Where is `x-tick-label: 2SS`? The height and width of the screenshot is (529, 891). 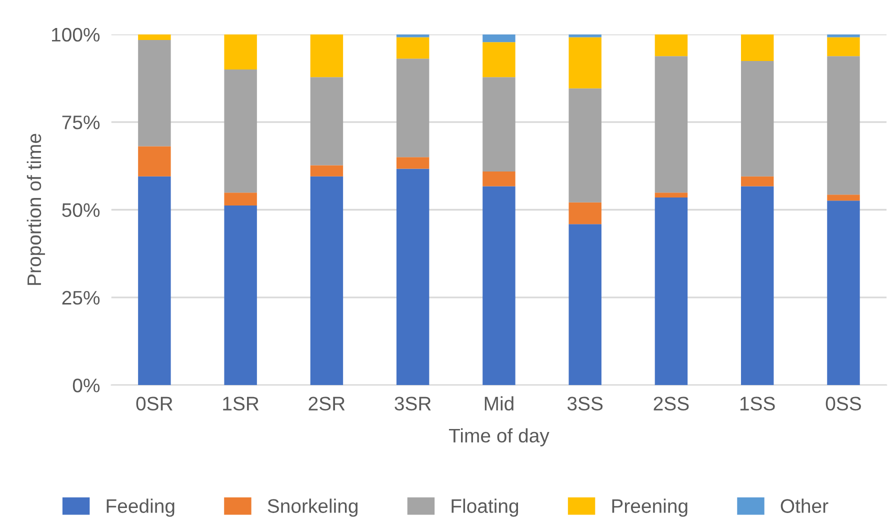
x-tick-label: 2SS is located at coordinates (671, 403).